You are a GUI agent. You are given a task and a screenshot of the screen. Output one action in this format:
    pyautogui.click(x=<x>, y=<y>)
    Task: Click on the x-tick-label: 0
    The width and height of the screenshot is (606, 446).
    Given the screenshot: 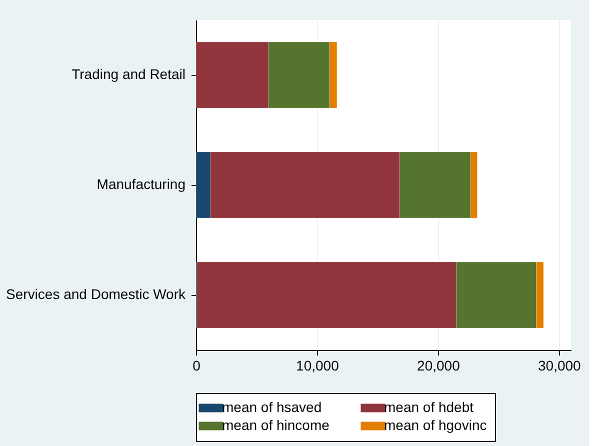 What is the action you would take?
    pyautogui.click(x=196, y=366)
    